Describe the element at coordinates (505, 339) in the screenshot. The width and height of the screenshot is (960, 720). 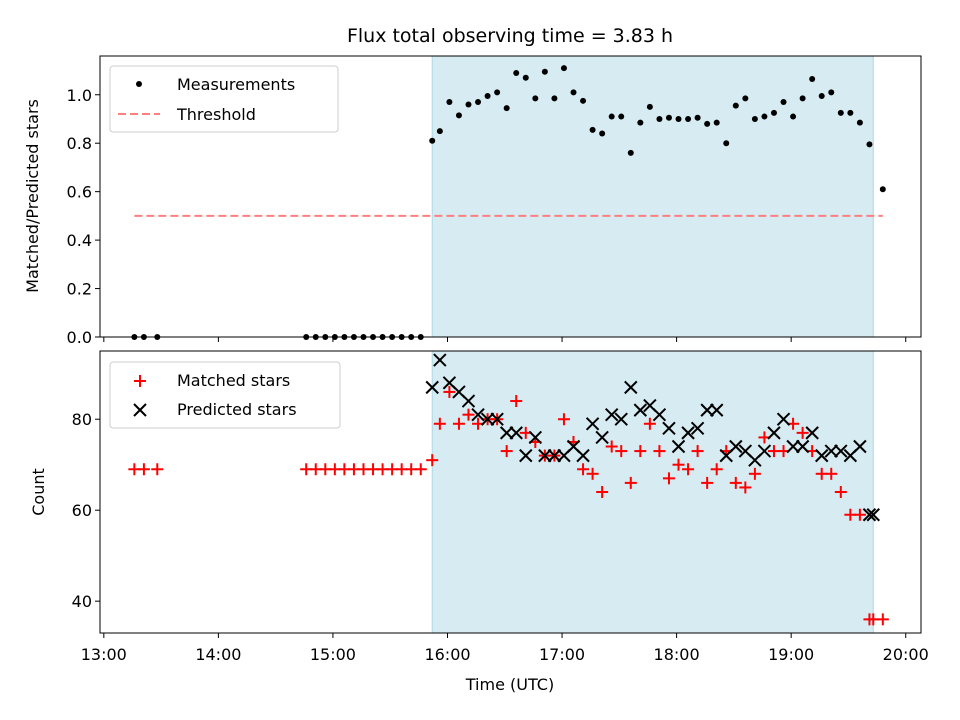
I see `top-x-ticks` at that location.